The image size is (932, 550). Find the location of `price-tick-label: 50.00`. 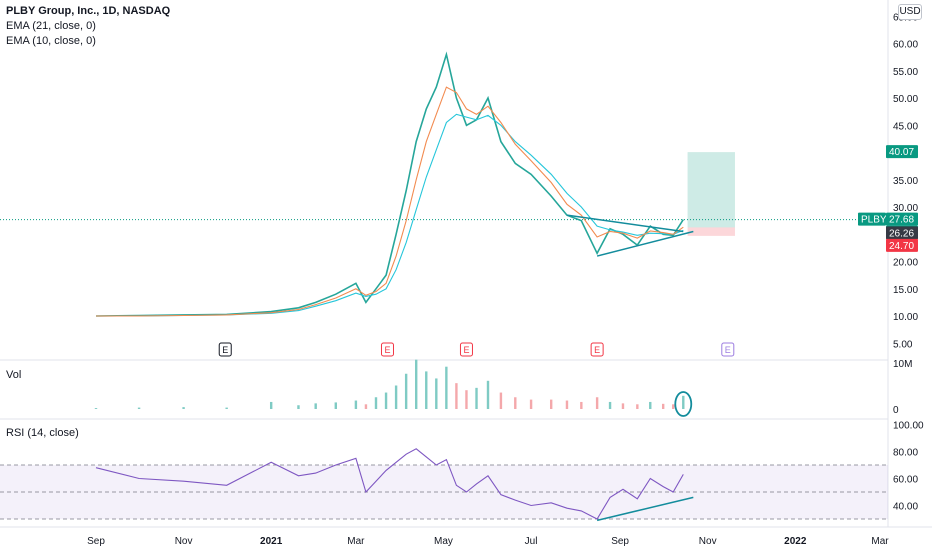

price-tick-label: 50.00 is located at coordinates (905, 99).